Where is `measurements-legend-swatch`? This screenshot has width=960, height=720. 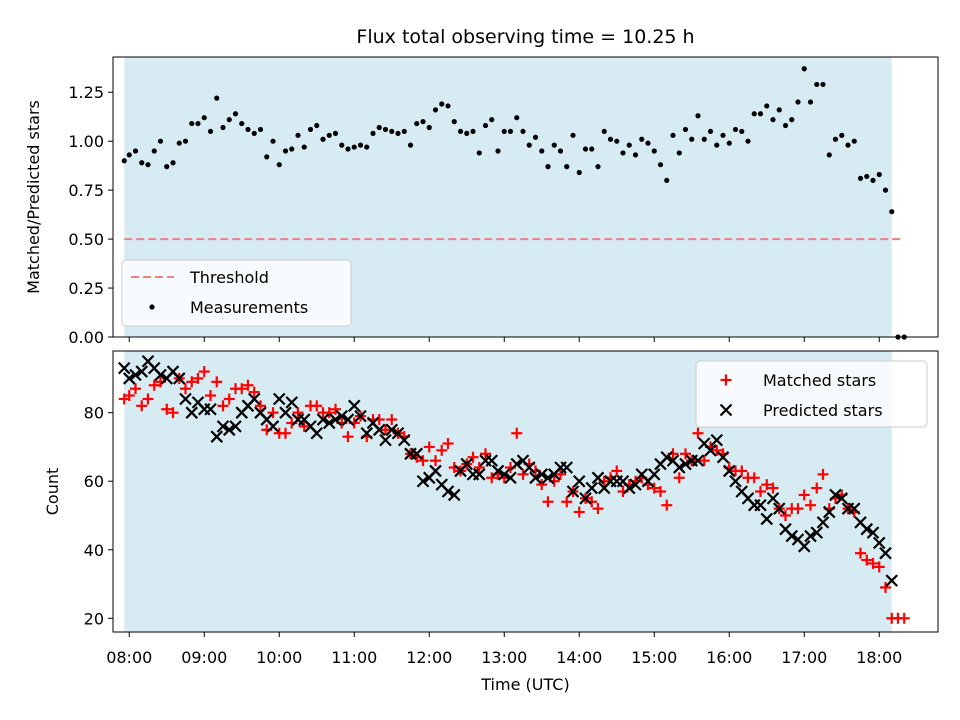
measurements-legend-swatch is located at coordinates (152, 307).